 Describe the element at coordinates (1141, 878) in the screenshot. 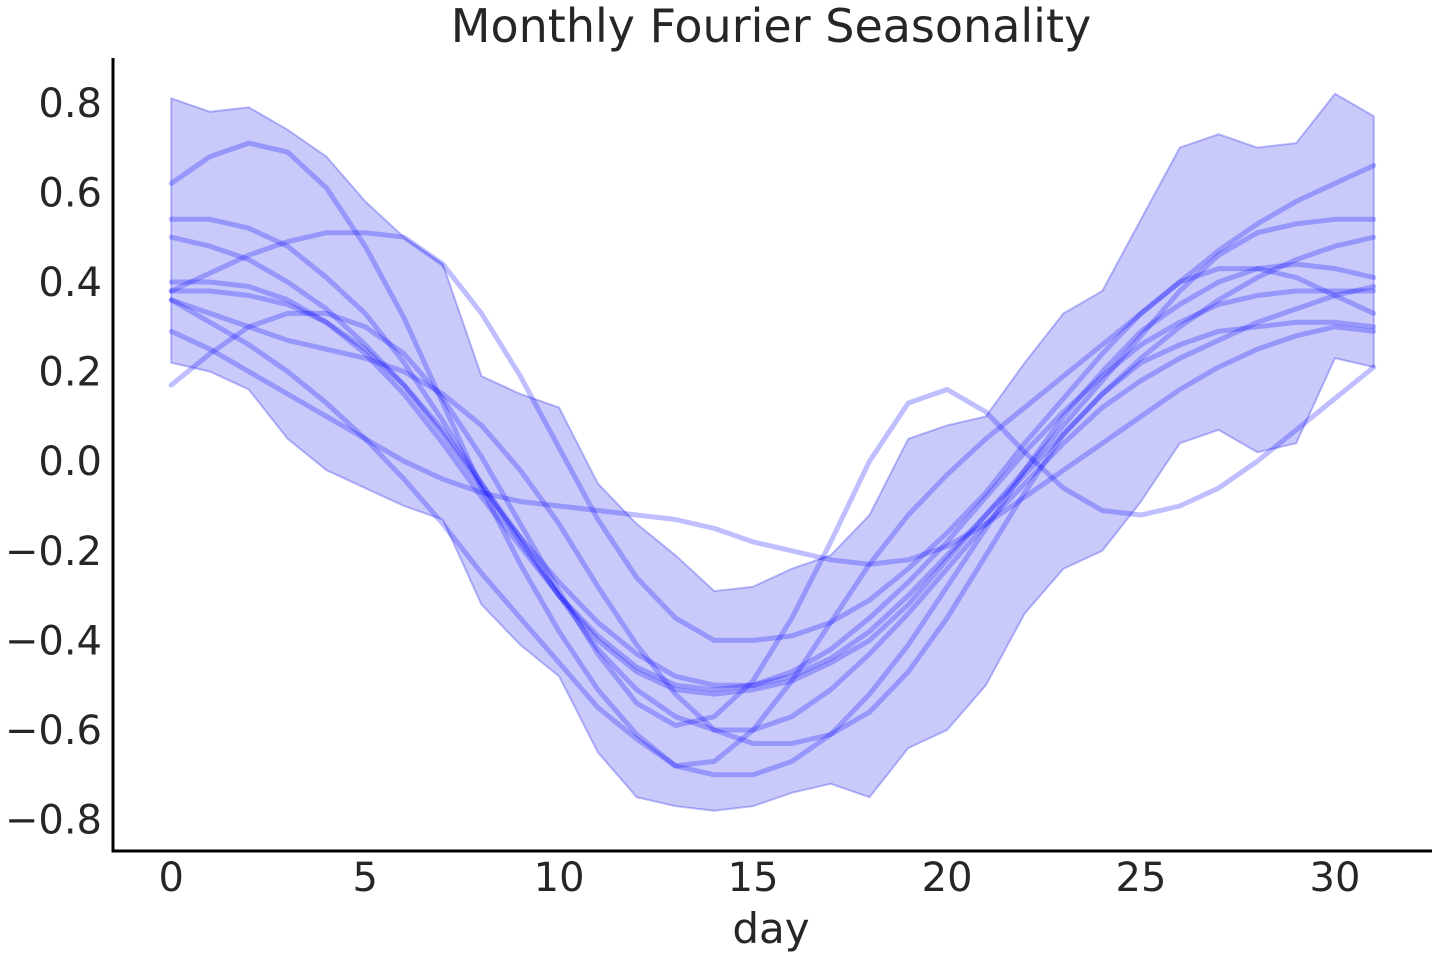

I see `x-tick-label: 25` at that location.